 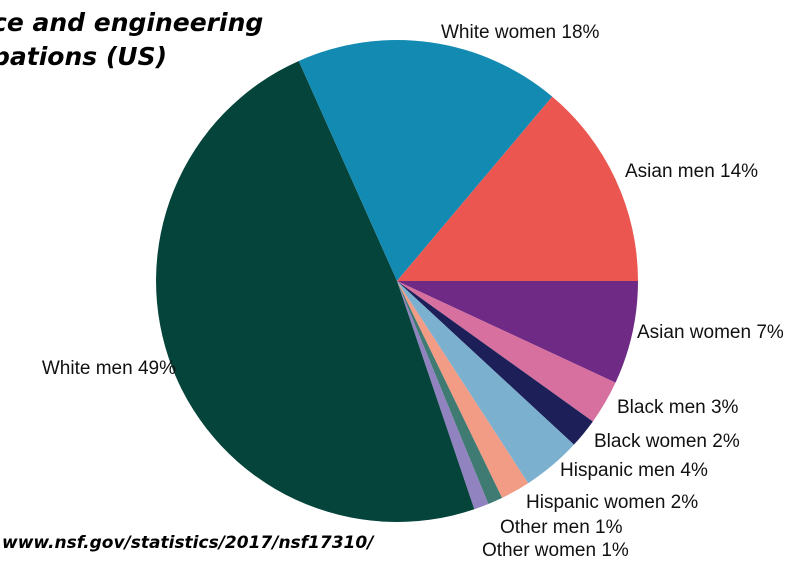 What do you see at coordinates (612, 502) in the screenshot?
I see `slice-label-4: Hispanic women 2%` at bounding box center [612, 502].